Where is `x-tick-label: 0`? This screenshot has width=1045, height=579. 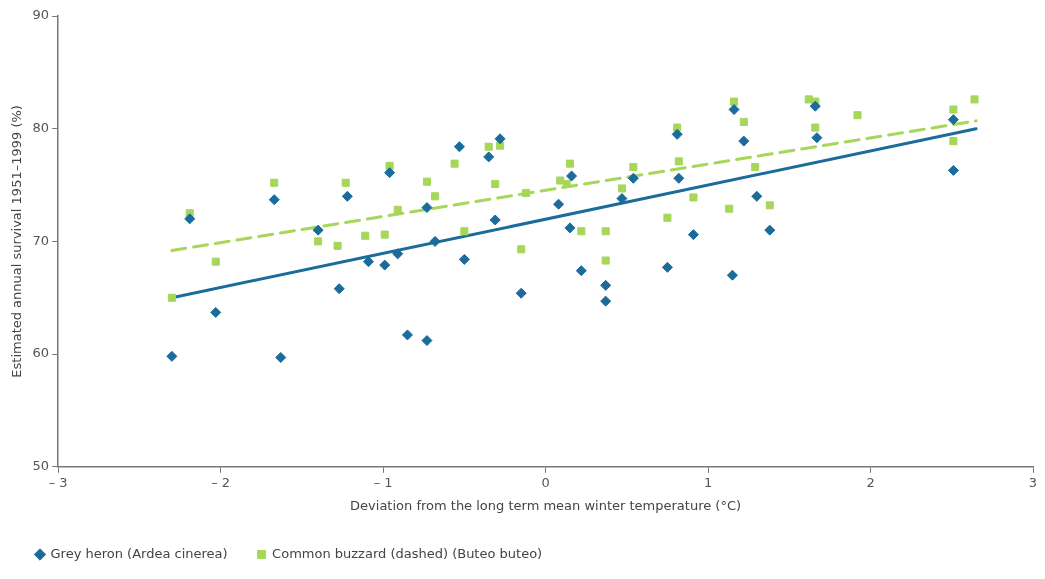
x-tick-label: 0 is located at coordinates (545, 482).